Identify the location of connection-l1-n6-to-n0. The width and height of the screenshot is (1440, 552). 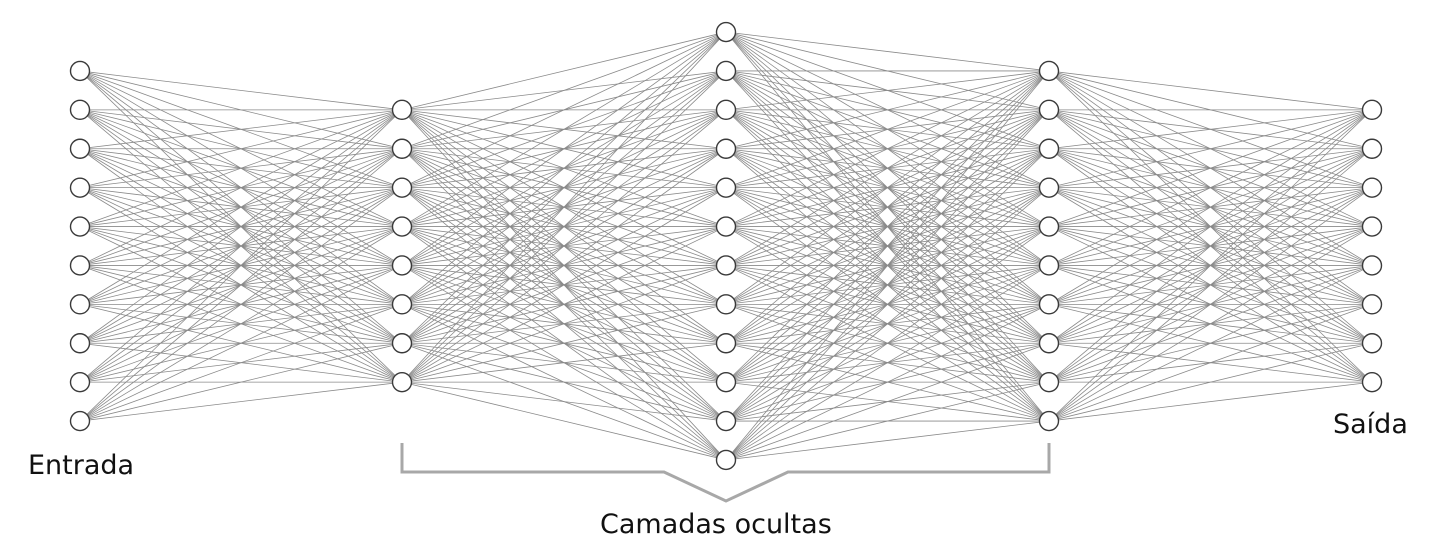
(564, 187).